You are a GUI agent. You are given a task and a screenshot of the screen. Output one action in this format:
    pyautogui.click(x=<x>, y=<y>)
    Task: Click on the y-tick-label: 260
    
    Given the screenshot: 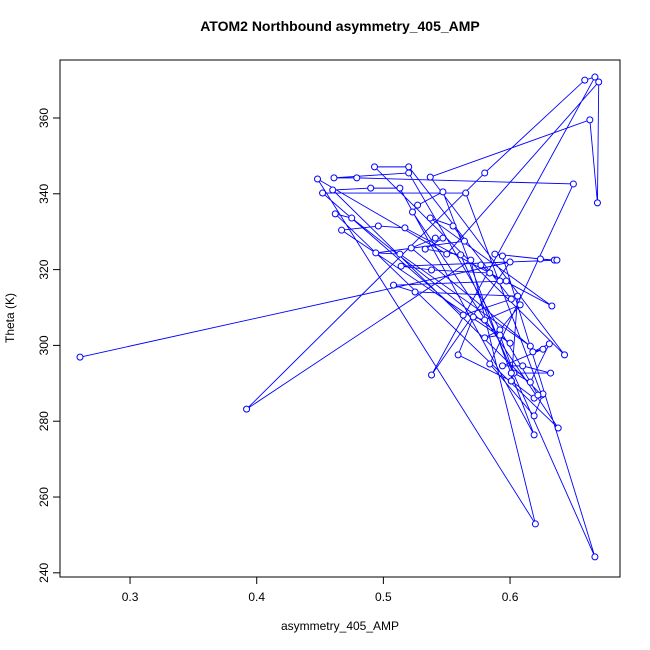 What is the action you would take?
    pyautogui.click(x=44, y=497)
    